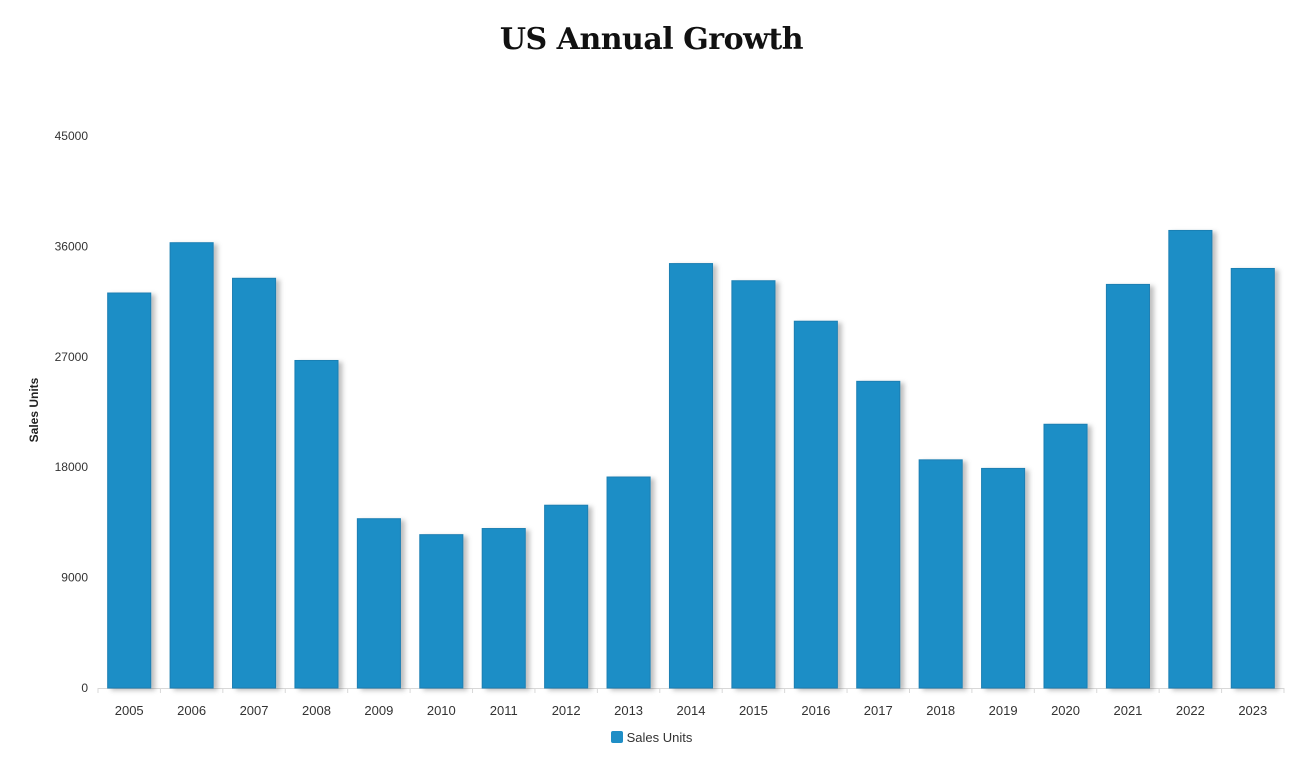 Image resolution: width=1303 pixels, height=762 pixels. What do you see at coordinates (254, 483) in the screenshot?
I see `bar-2007` at bounding box center [254, 483].